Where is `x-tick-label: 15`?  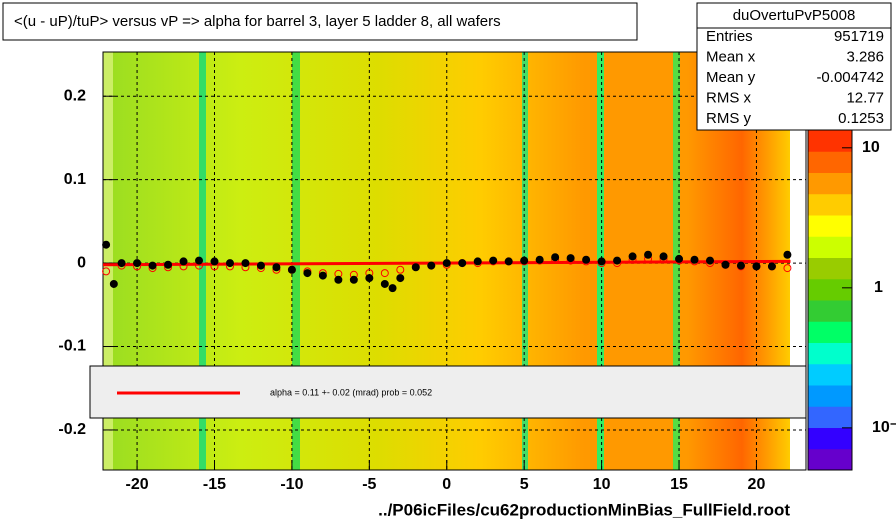
x-tick-label: 15 is located at coordinates (679, 484).